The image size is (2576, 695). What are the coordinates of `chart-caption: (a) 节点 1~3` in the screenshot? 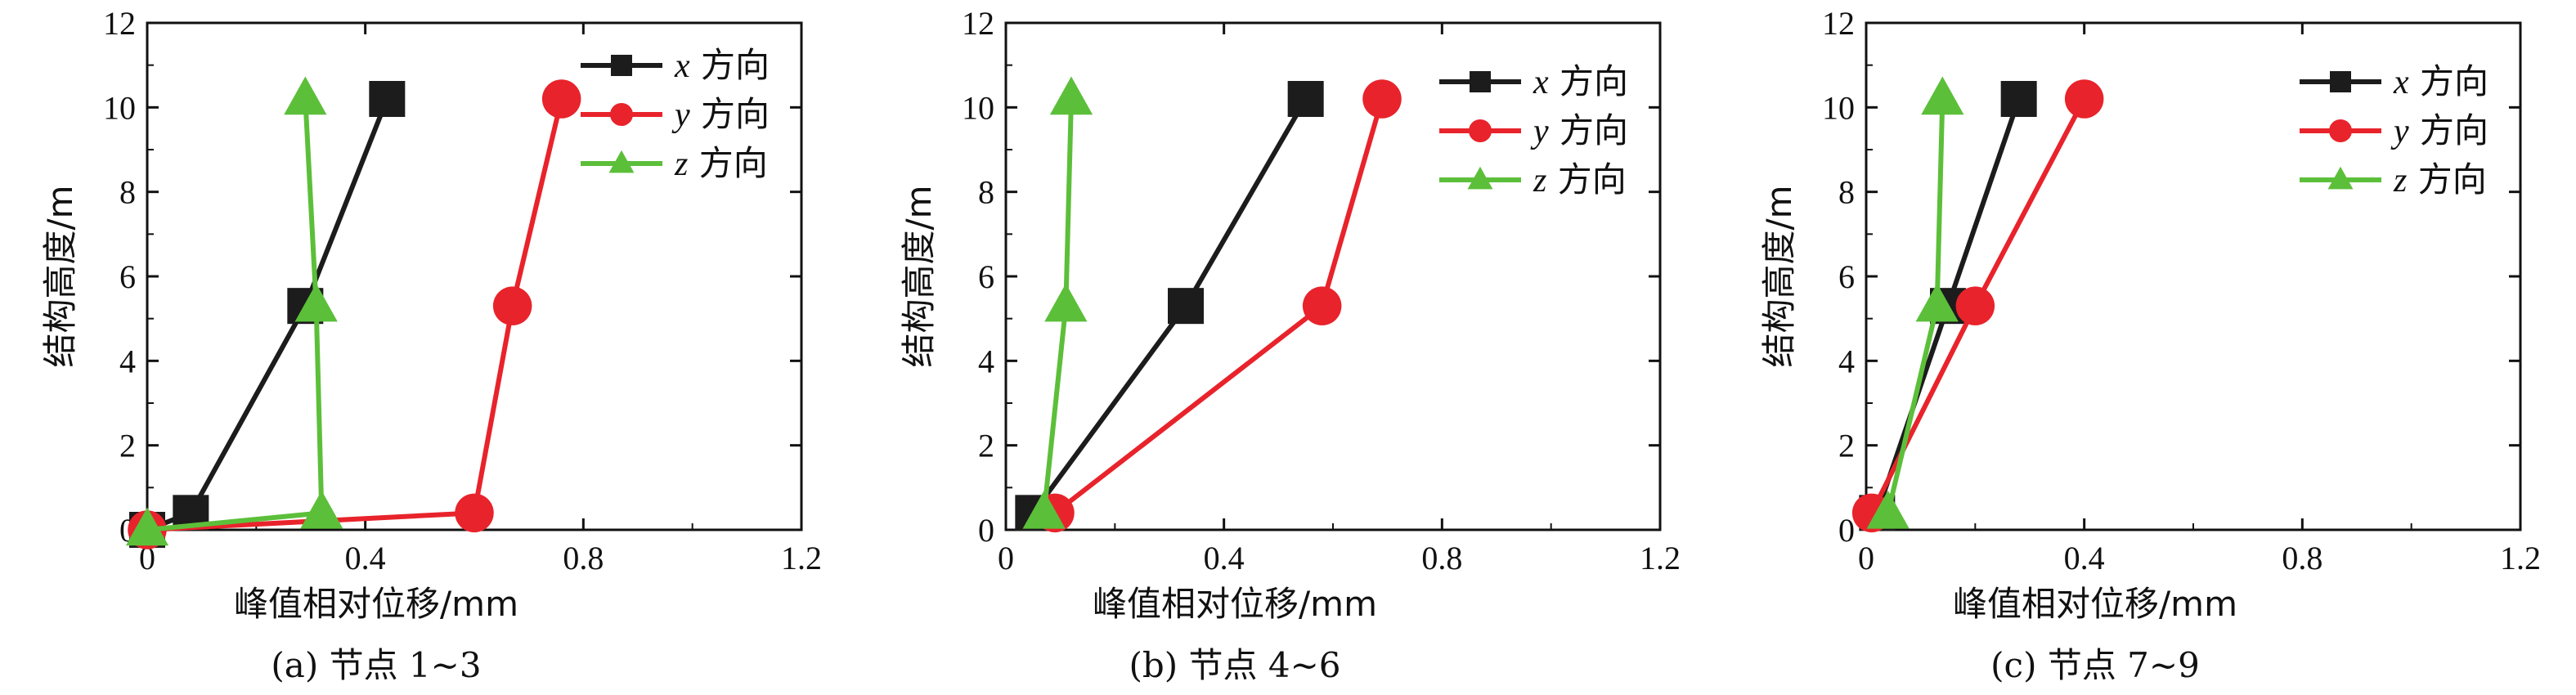 It's located at (376, 665).